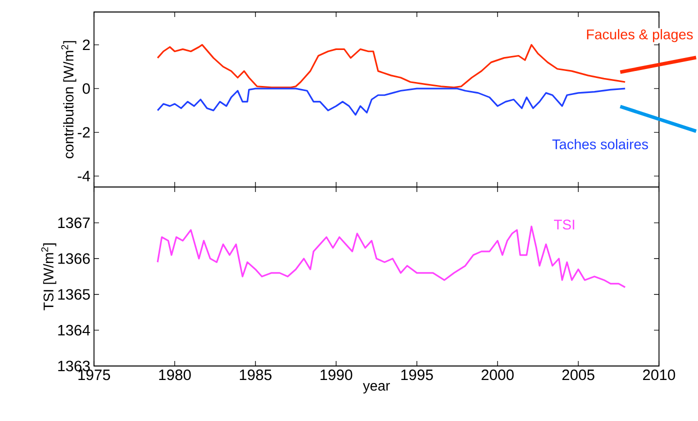 The width and height of the screenshot is (698, 421). I want to click on y-tick-label: 0, so click(86, 88).